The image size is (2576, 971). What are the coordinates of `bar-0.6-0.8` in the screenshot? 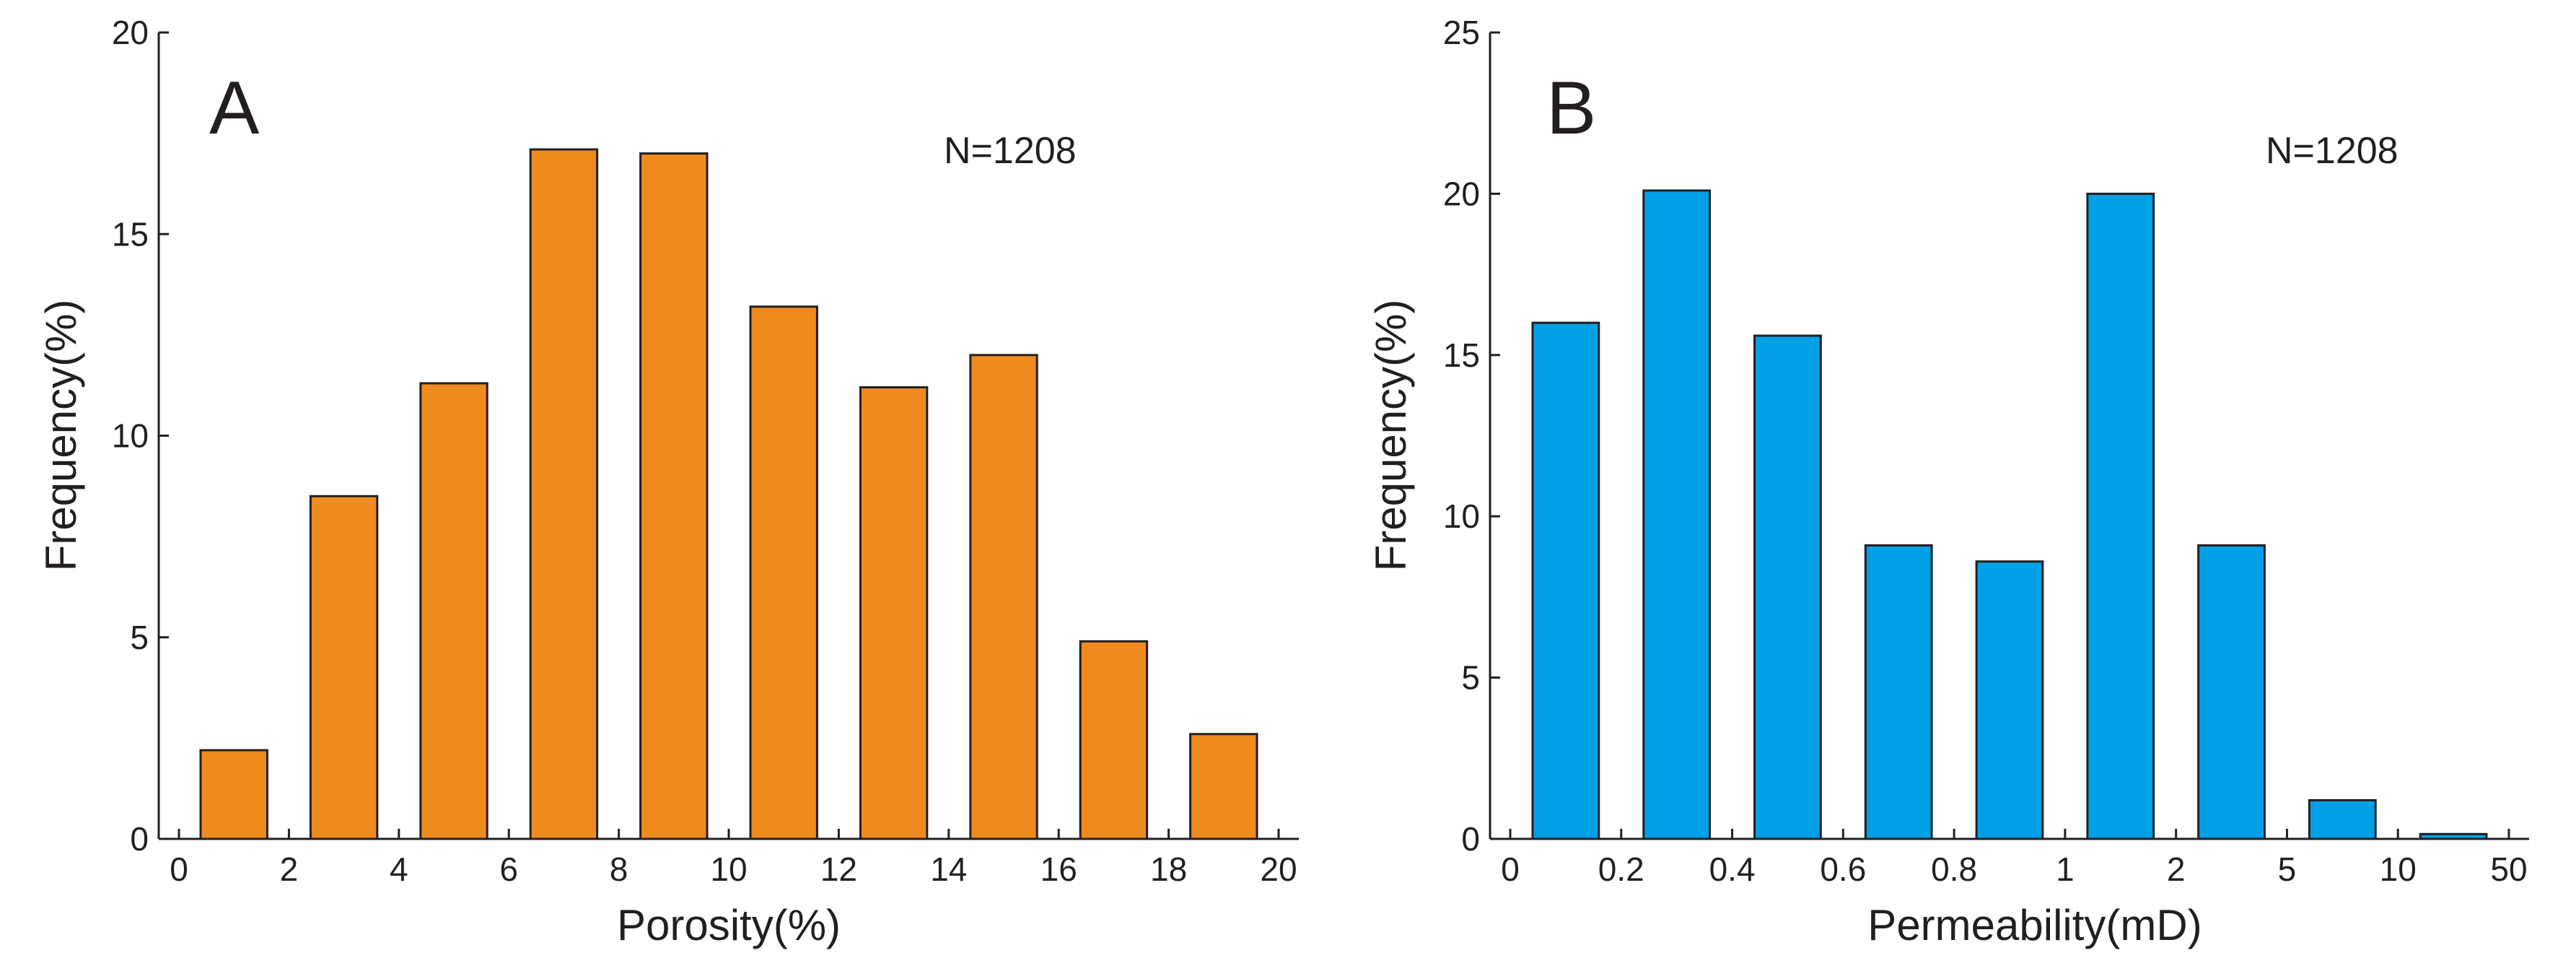 It's located at (1898, 692).